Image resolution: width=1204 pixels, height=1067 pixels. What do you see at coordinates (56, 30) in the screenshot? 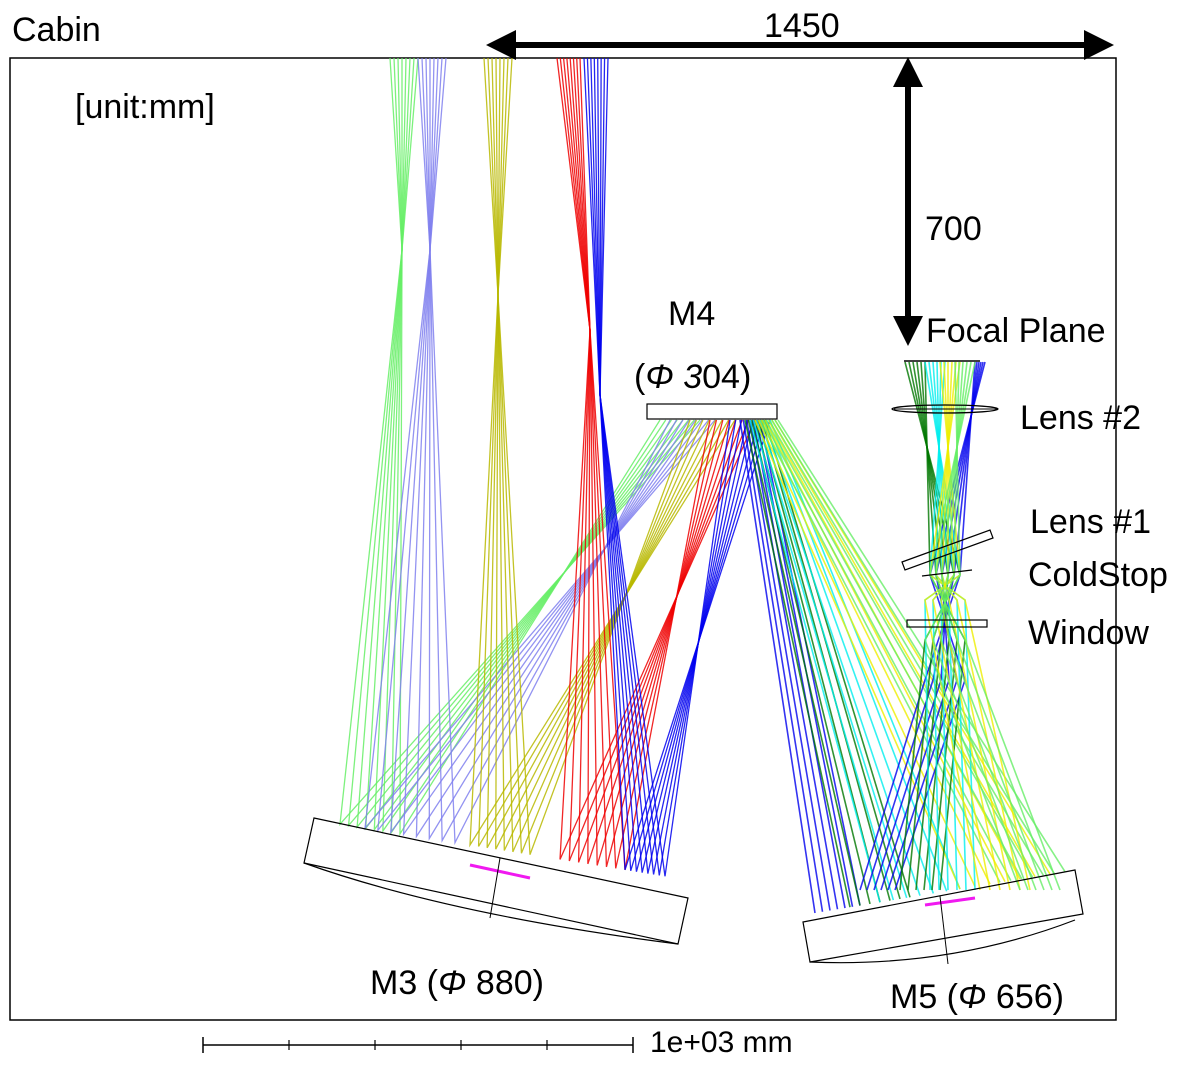
I see `cabin-label: Cabin` at bounding box center [56, 30].